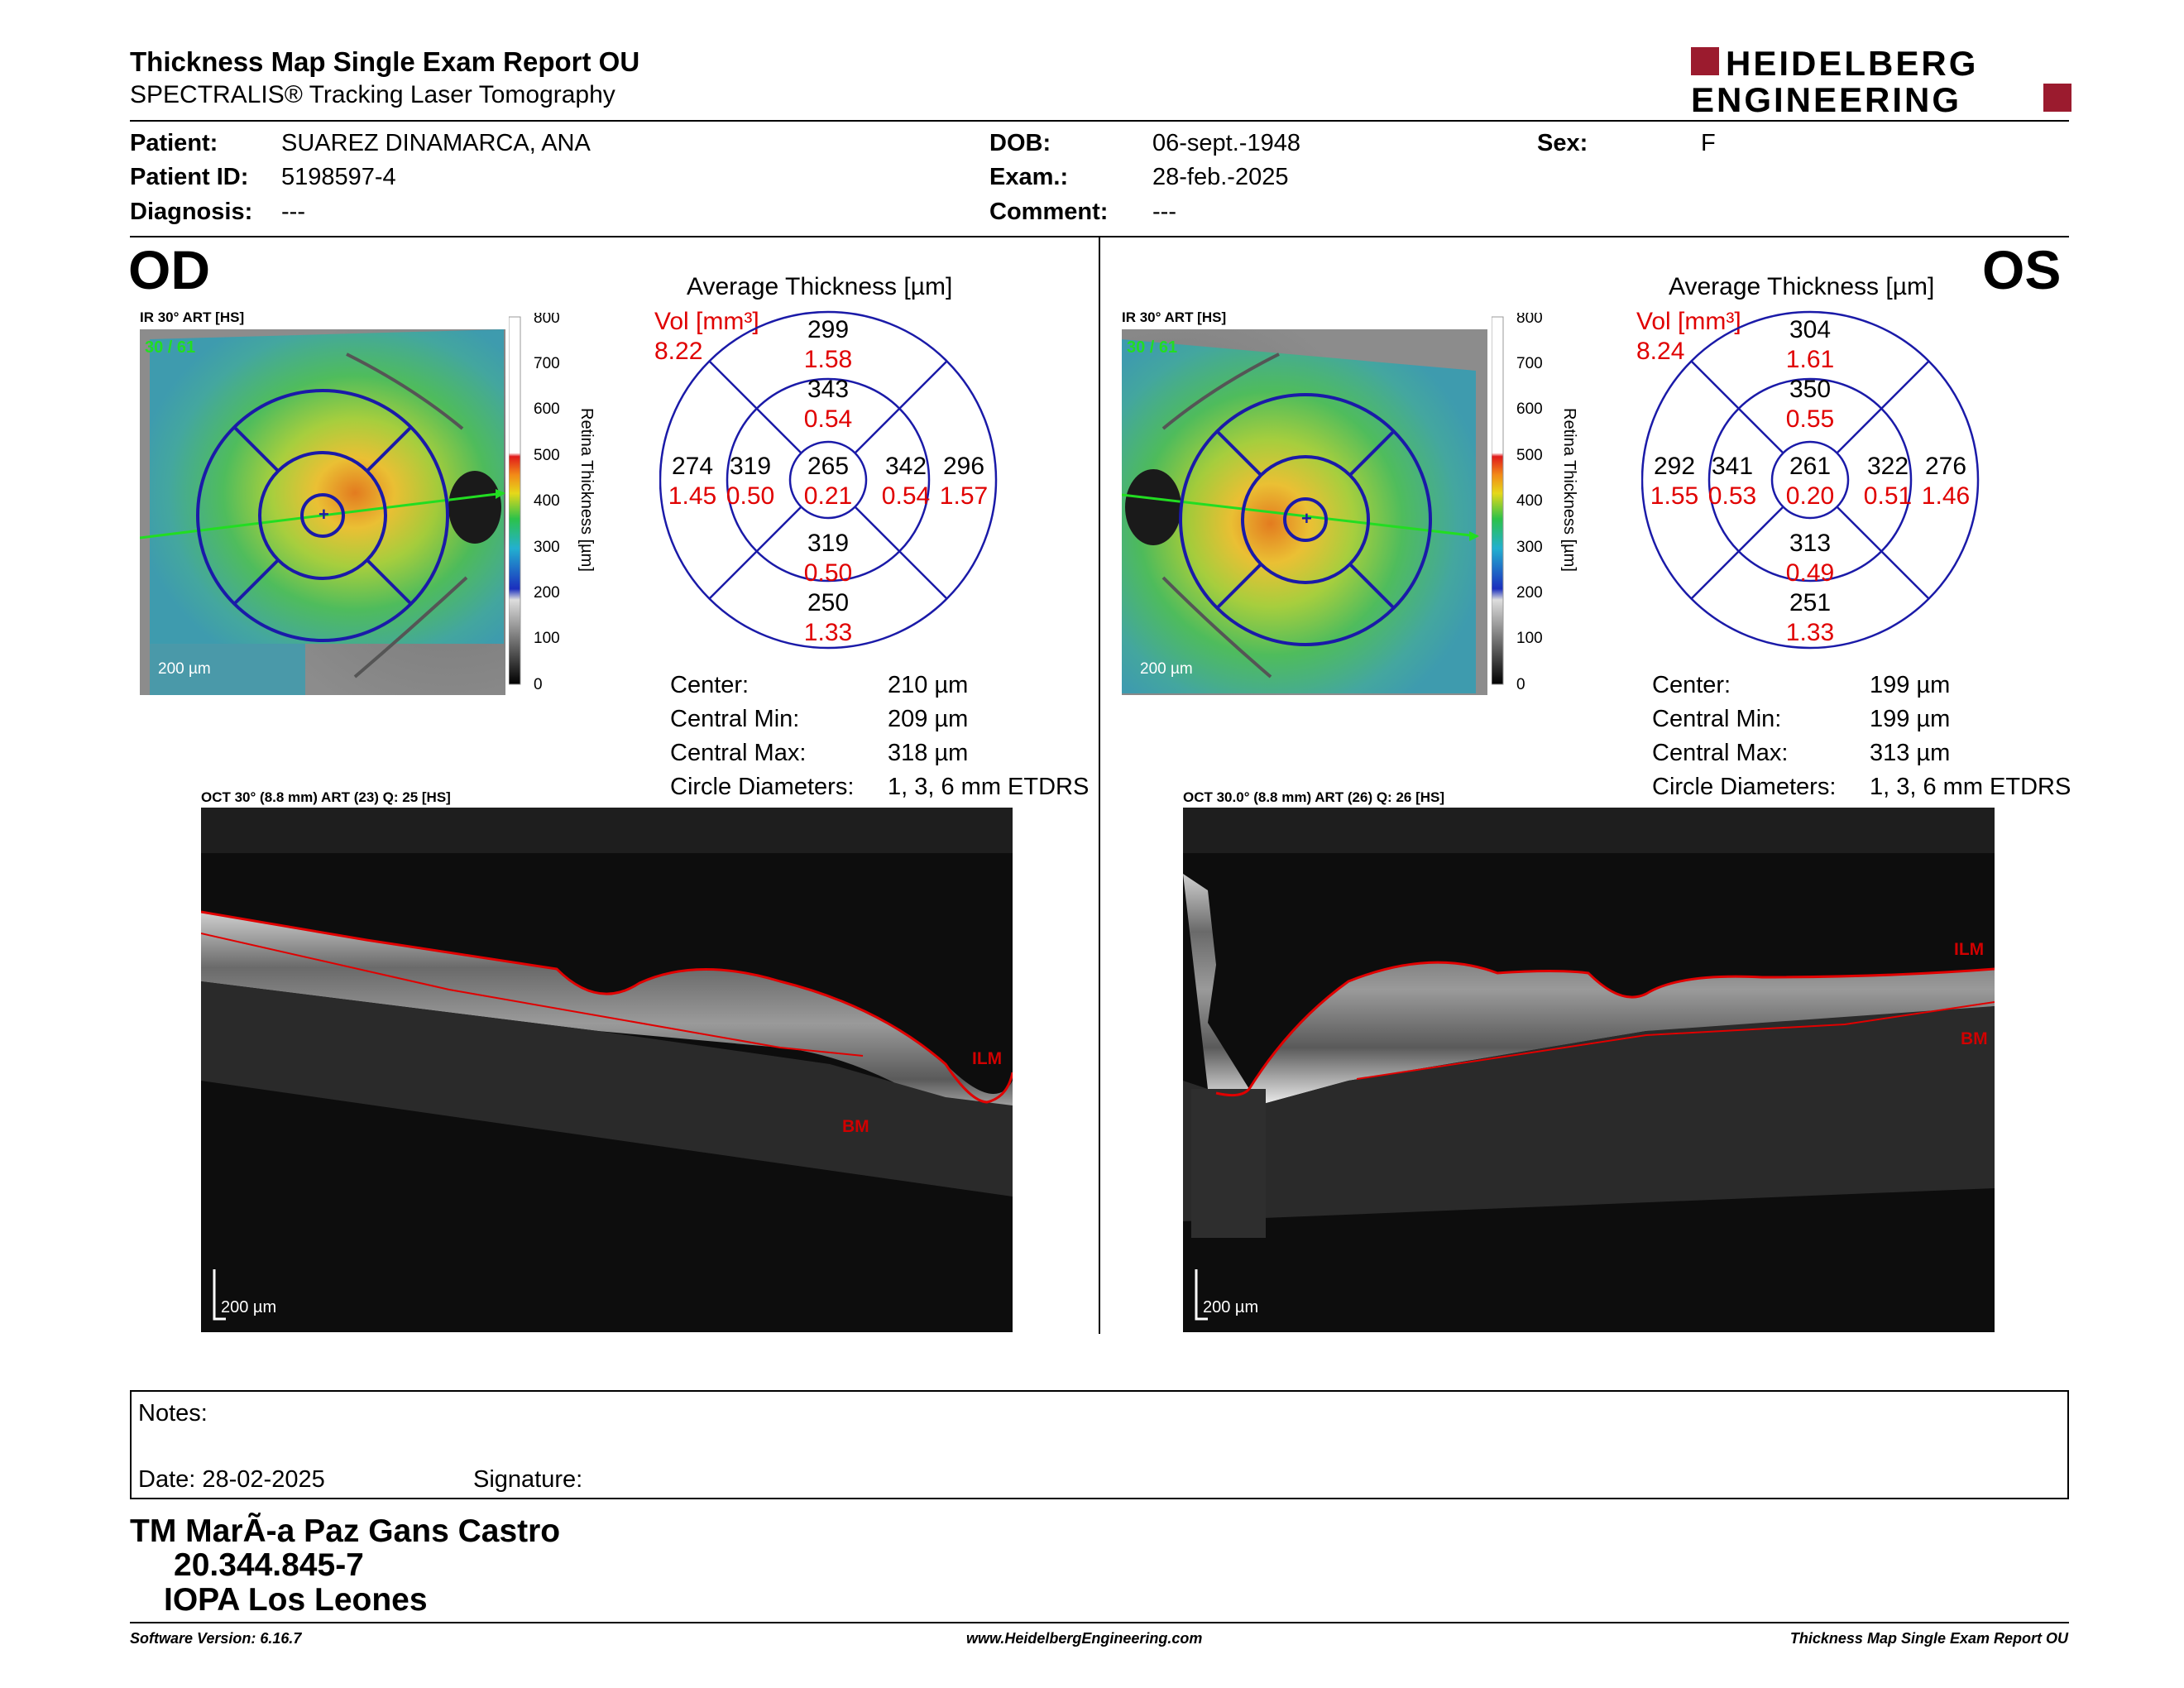 Image resolution: width=2184 pixels, height=1688 pixels. Describe the element at coordinates (174, 143) in the screenshot. I see `patient-label: Patient:` at that location.